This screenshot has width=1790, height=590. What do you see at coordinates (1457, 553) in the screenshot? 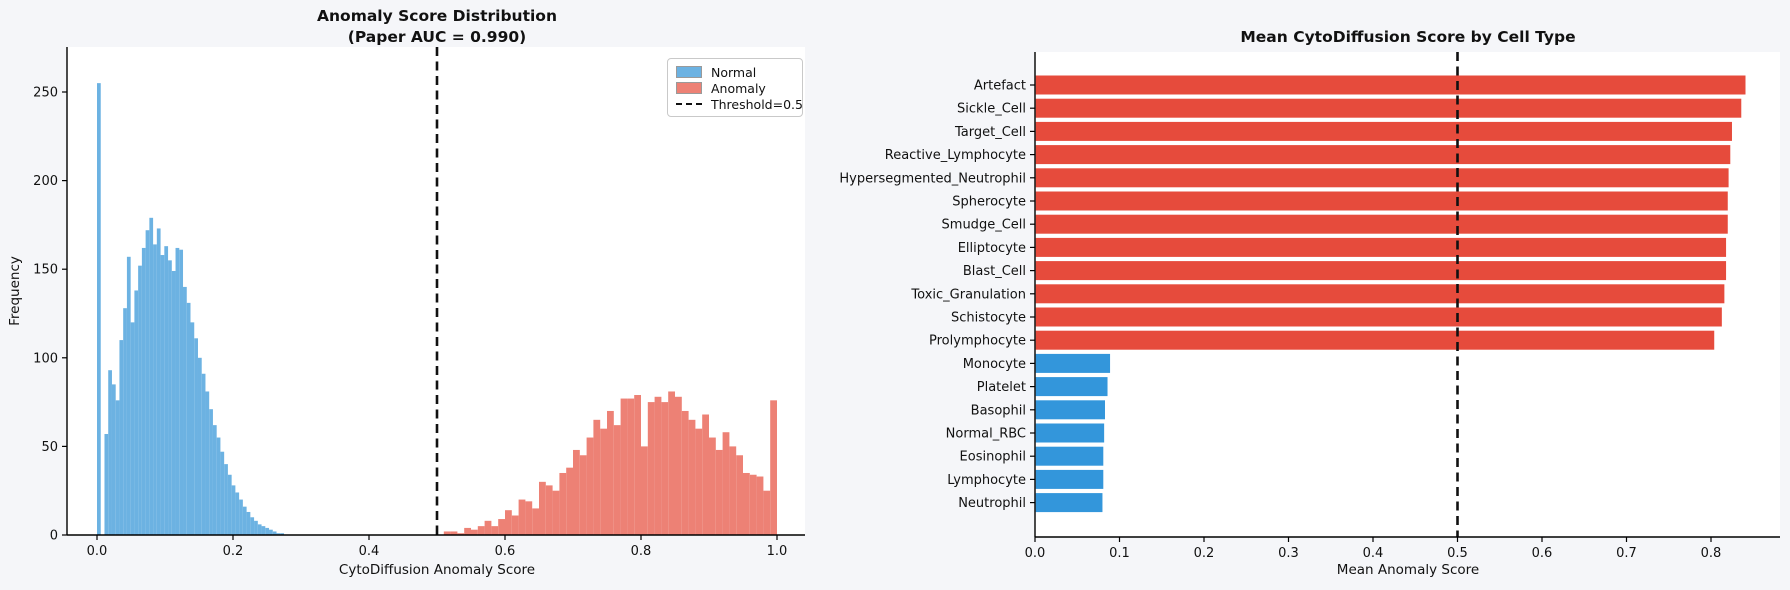
I see `x-tick-label: 0.5` at bounding box center [1457, 553].